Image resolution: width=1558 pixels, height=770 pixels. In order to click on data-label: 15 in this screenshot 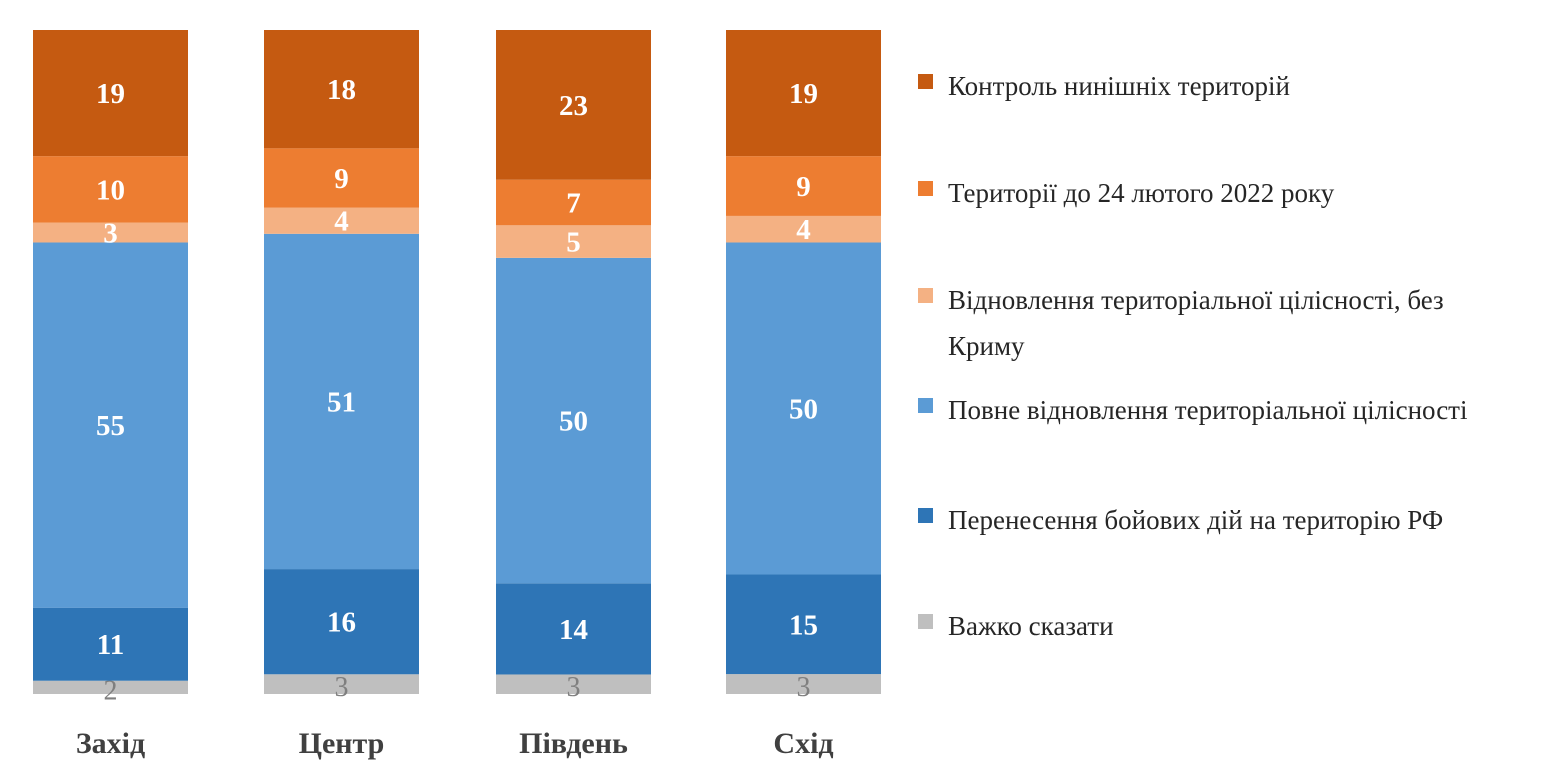, I will do `click(803, 625)`.